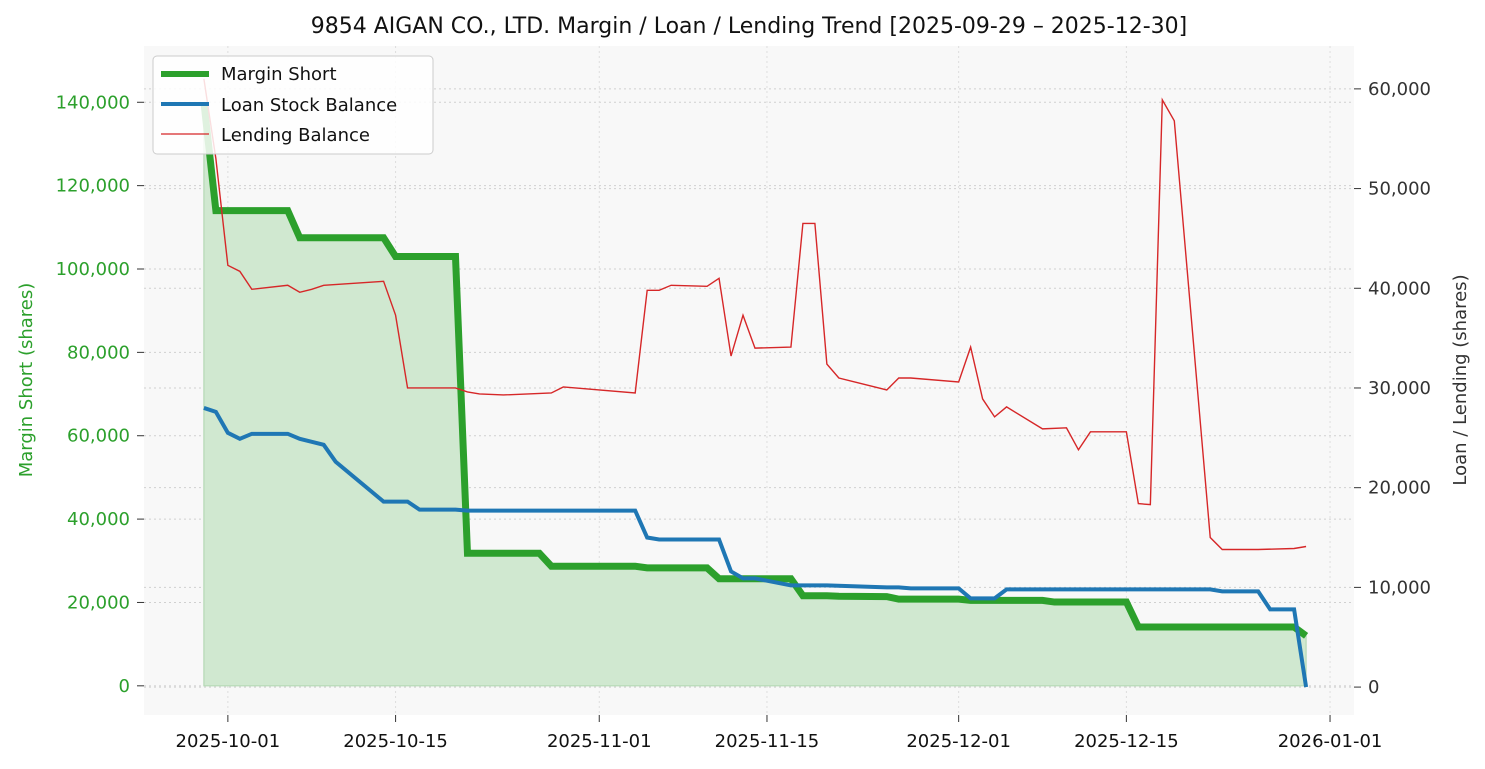  What do you see at coordinates (93, 269) in the screenshot?
I see `y-left-tick-label: 100,000` at bounding box center [93, 269].